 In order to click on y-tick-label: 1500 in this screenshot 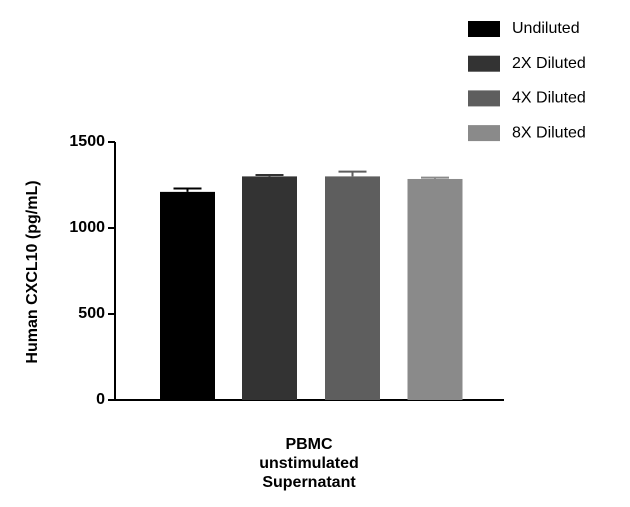, I will do `click(87, 141)`.